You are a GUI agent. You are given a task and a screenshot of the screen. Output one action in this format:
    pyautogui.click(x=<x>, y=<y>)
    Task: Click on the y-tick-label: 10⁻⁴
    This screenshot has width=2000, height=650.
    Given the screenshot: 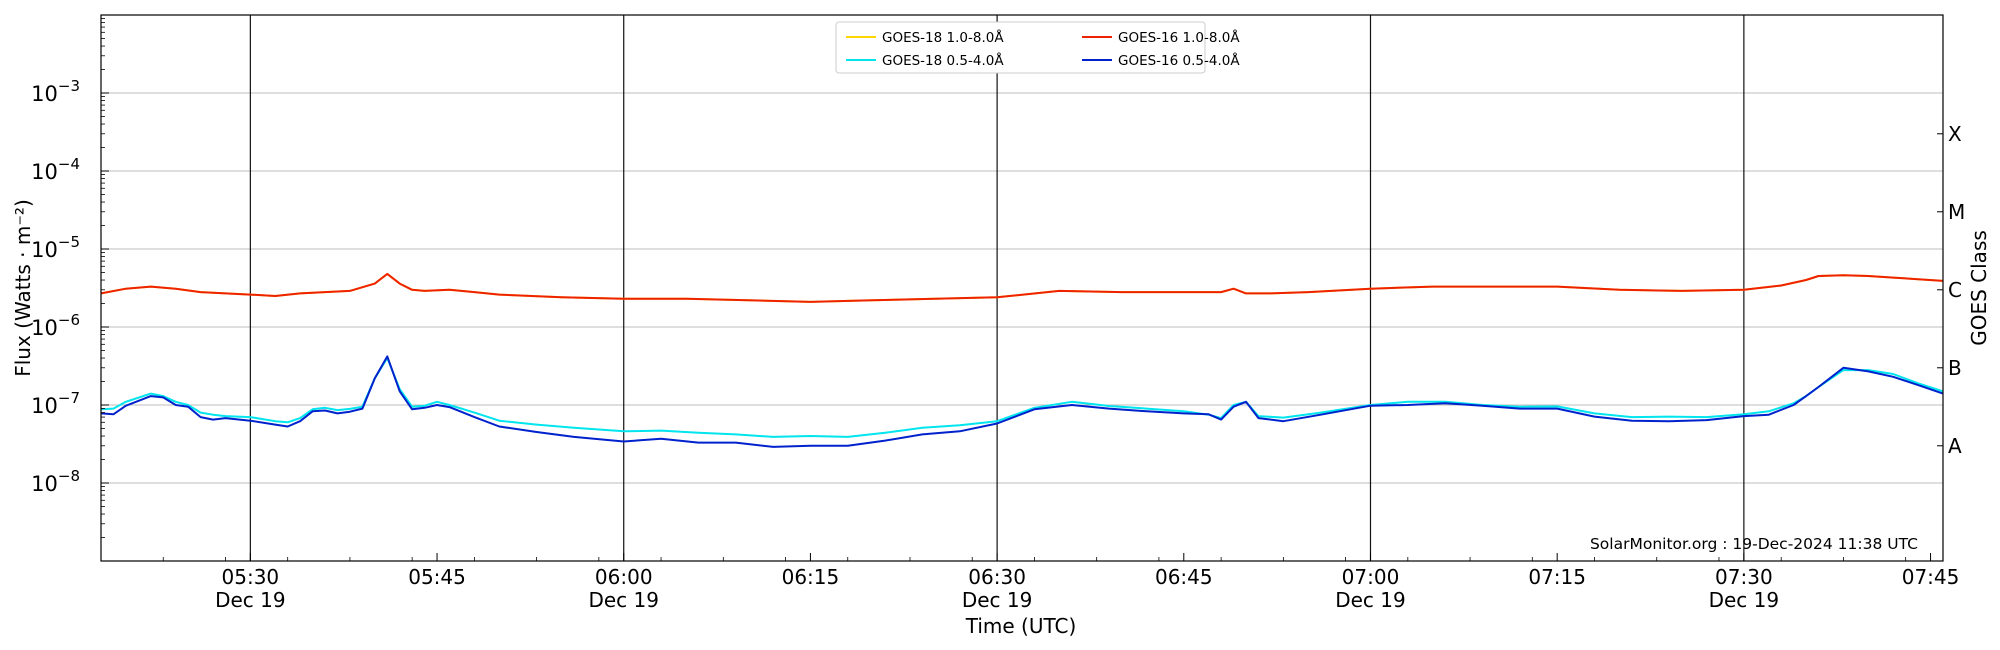 What is the action you would take?
    pyautogui.click(x=55, y=169)
    